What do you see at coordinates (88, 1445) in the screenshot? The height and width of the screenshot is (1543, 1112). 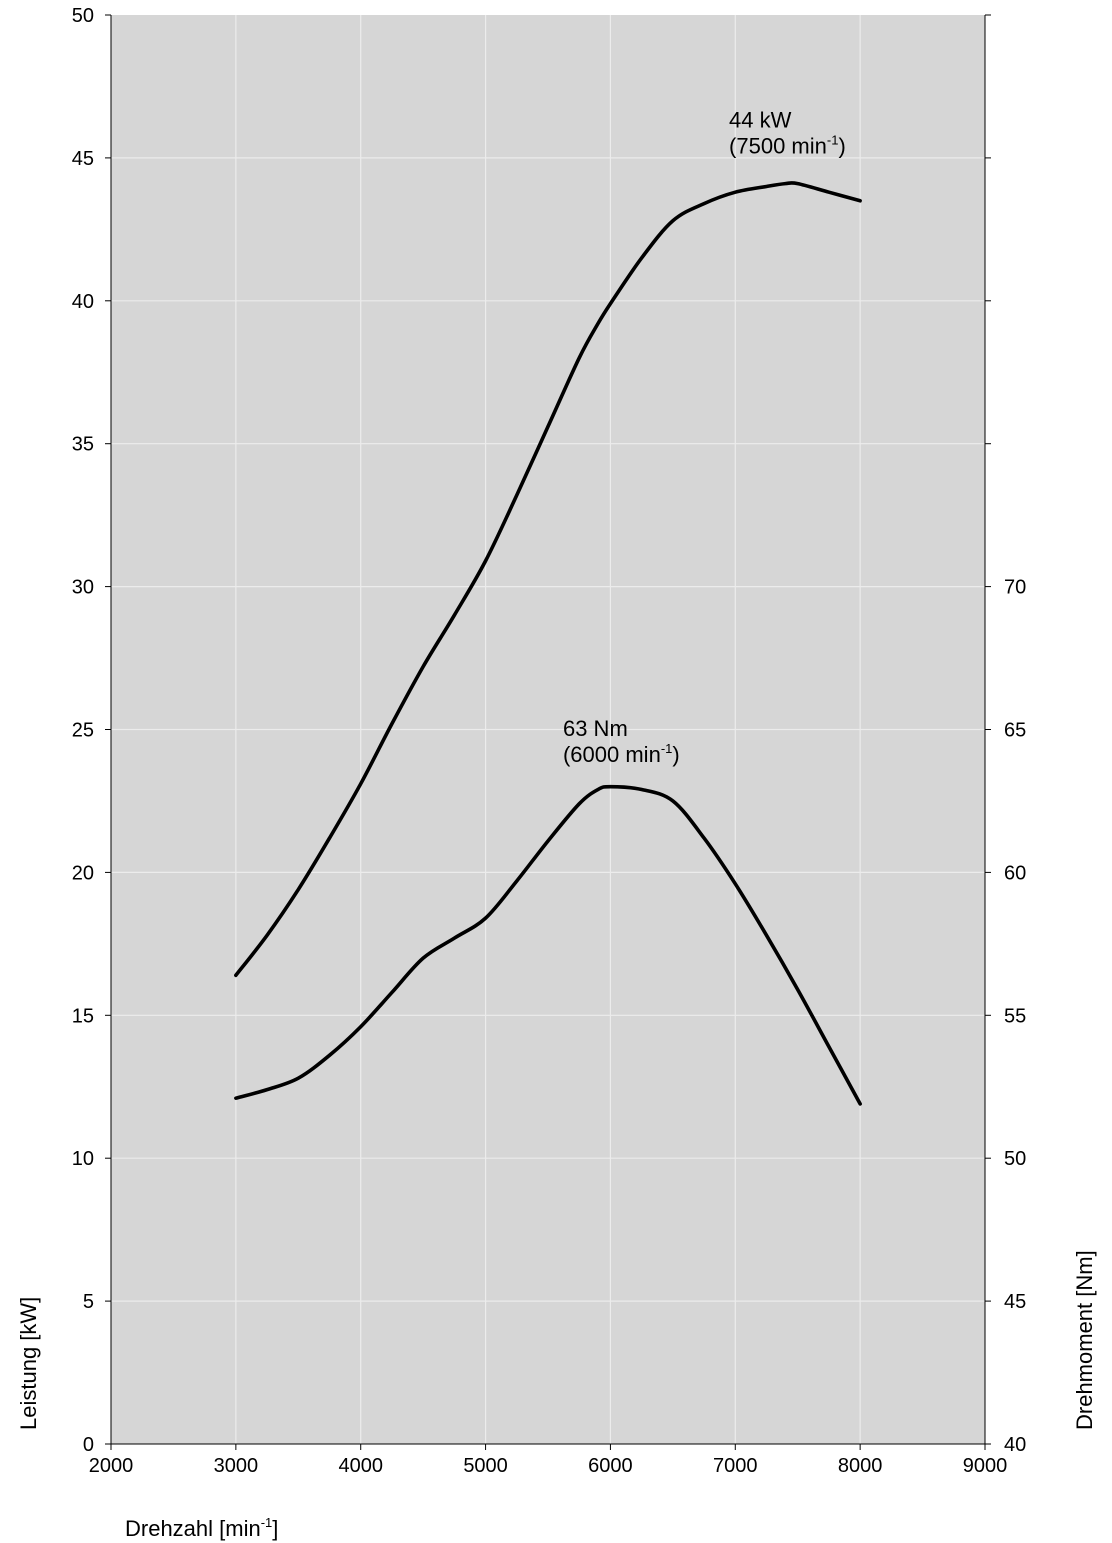 I see `y-left-tick-label-0: 0` at bounding box center [88, 1445].